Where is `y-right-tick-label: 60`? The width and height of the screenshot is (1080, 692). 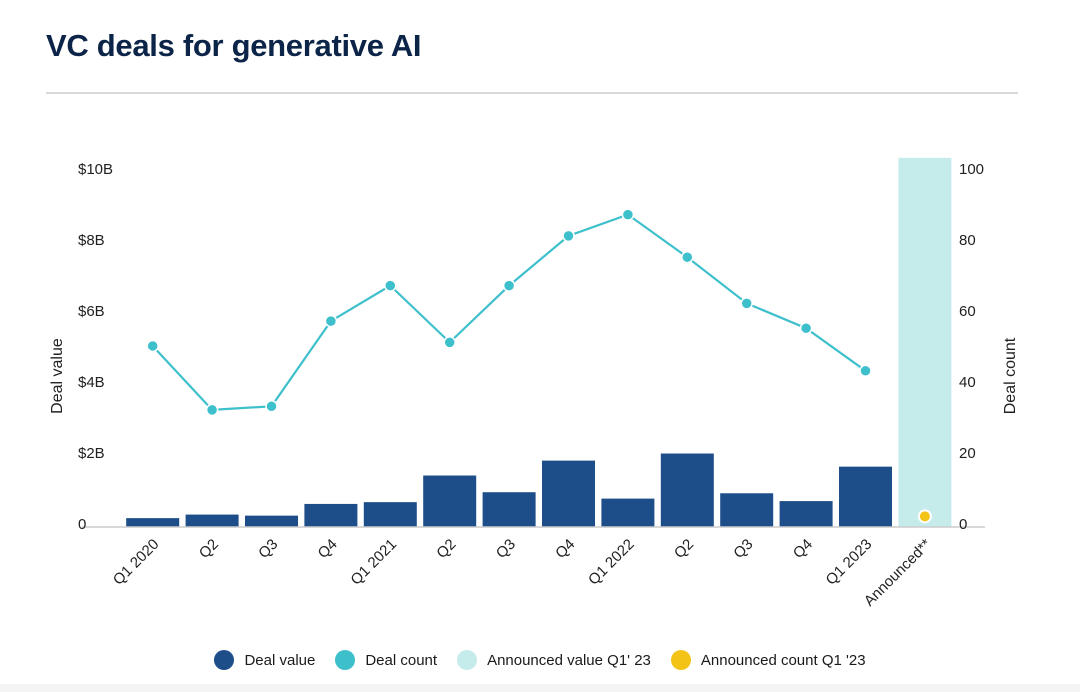 y-right-tick-label: 60 is located at coordinates (967, 311).